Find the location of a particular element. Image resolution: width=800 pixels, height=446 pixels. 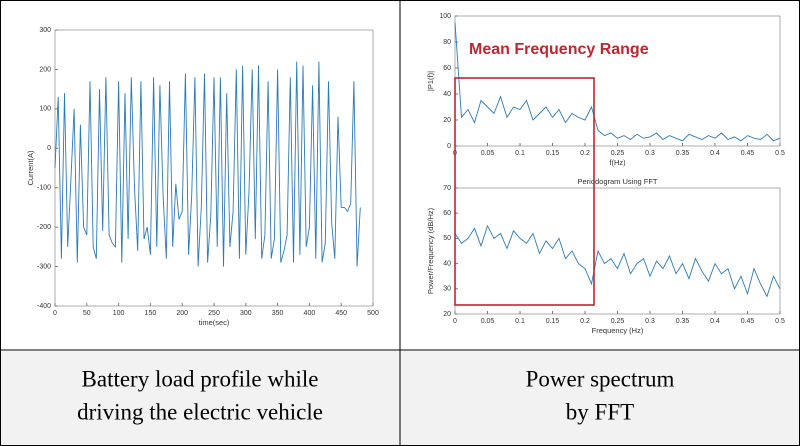

x-axis-label: Frequency (Hz) is located at coordinates (618, 330).